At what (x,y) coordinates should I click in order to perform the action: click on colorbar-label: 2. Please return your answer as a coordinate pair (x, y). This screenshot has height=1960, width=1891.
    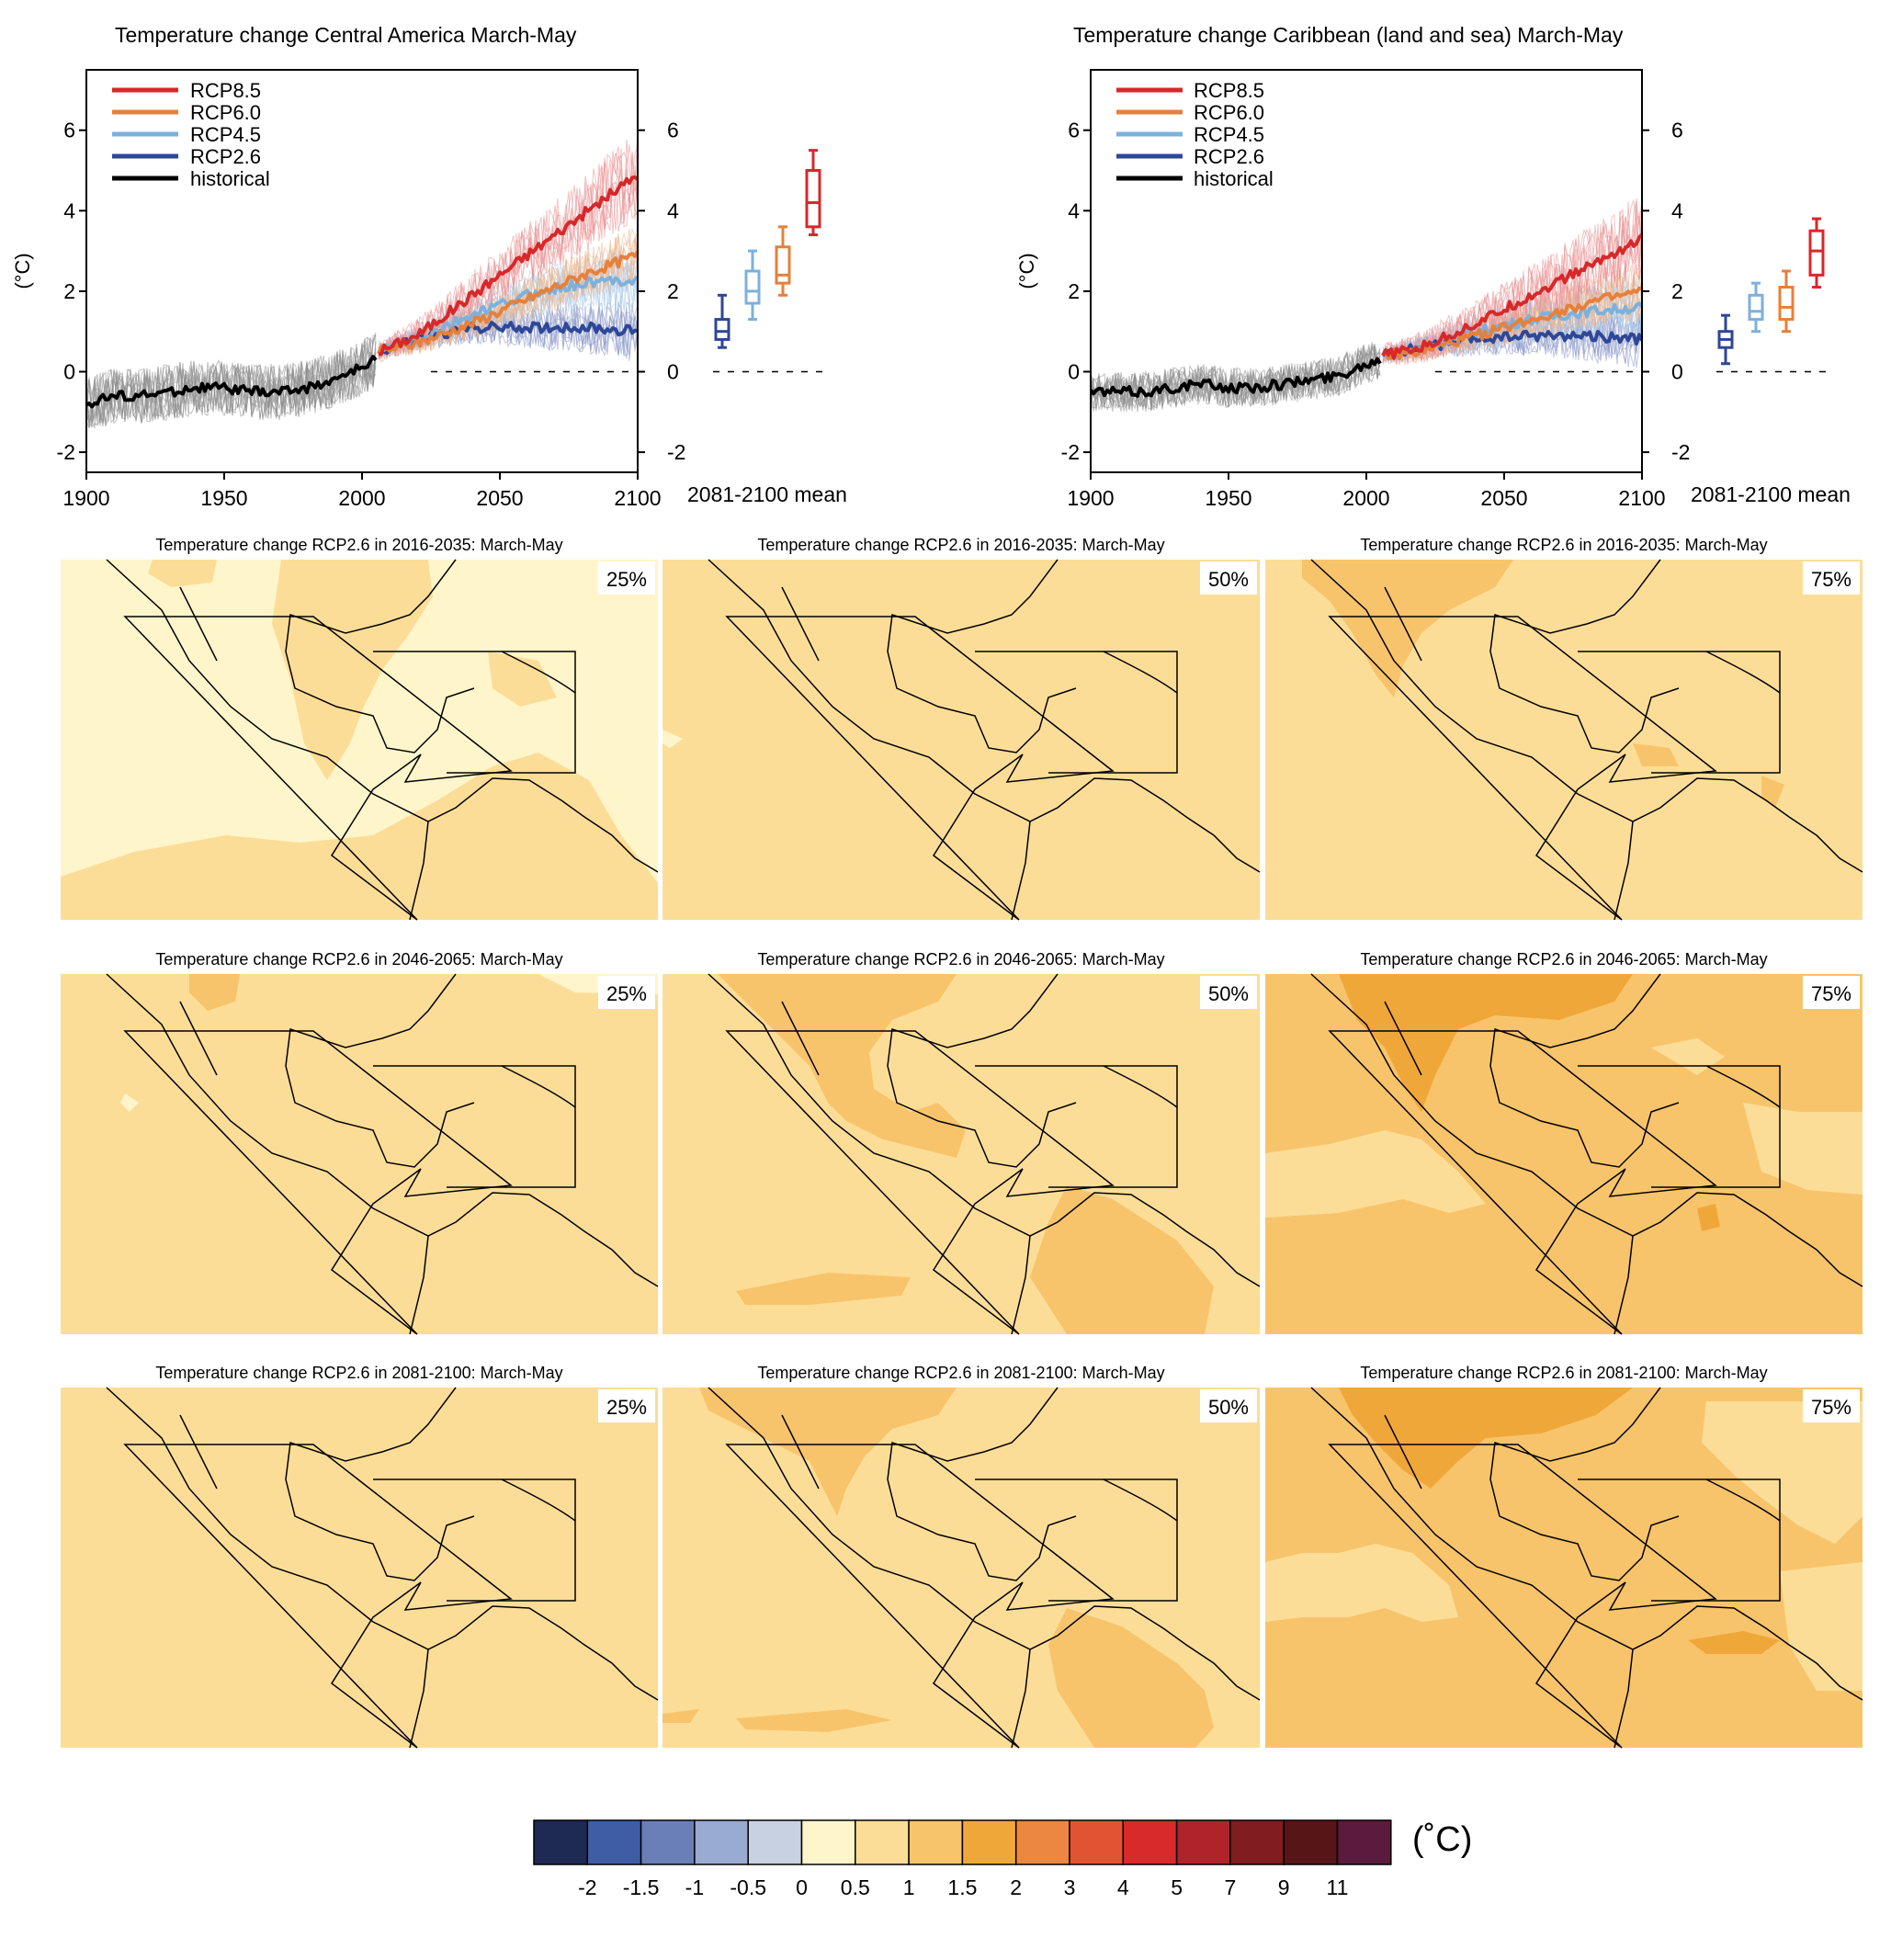
    Looking at the image, I should click on (1016, 1887).